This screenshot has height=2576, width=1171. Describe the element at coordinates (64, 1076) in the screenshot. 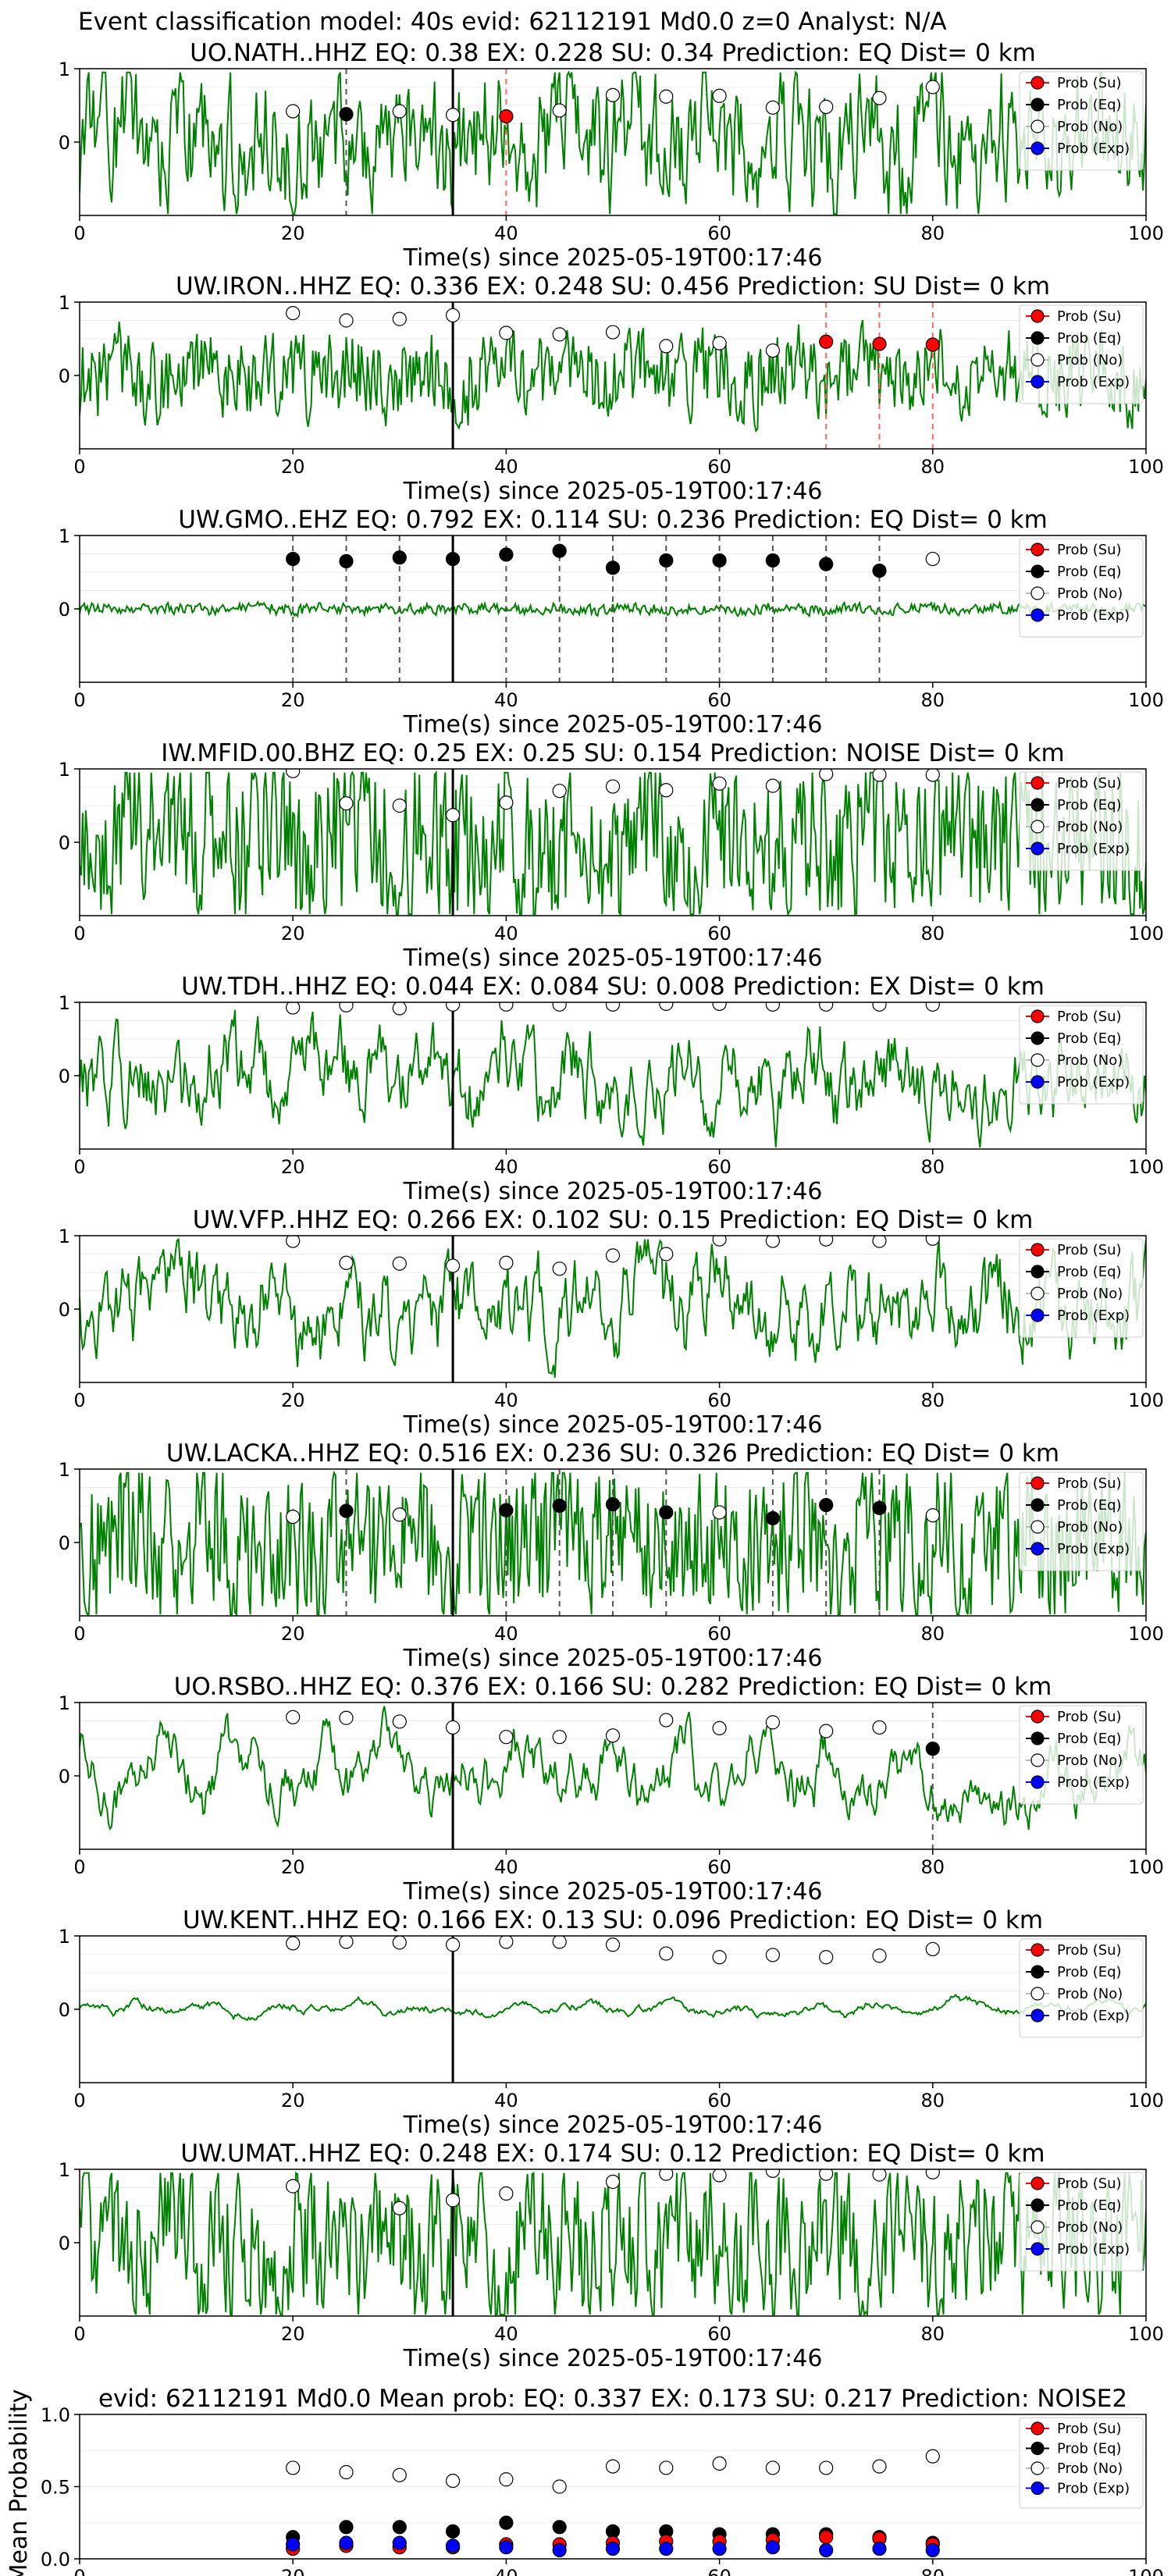

I see `y-tick-label: 0` at that location.